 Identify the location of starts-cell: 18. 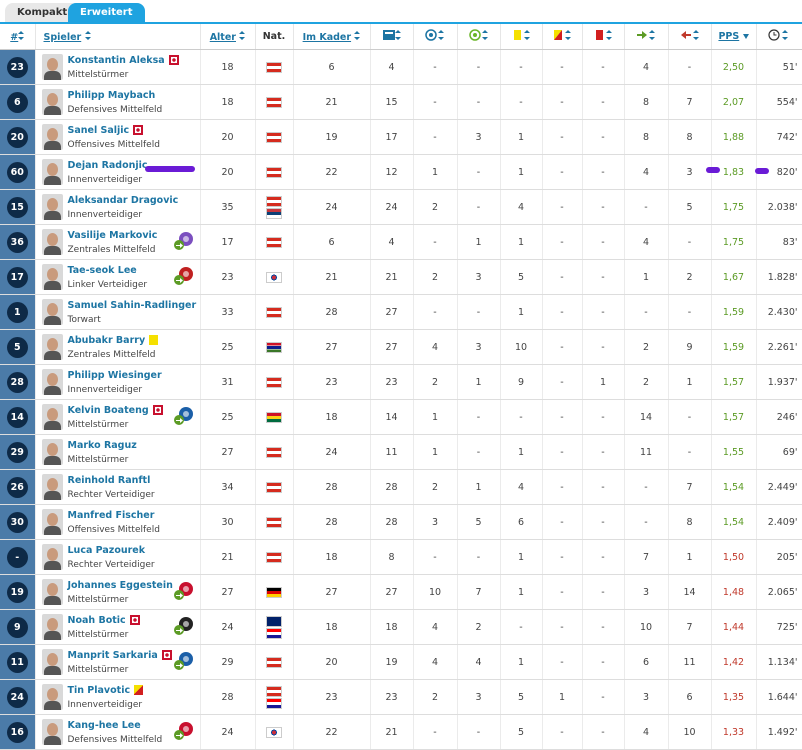
(392, 627).